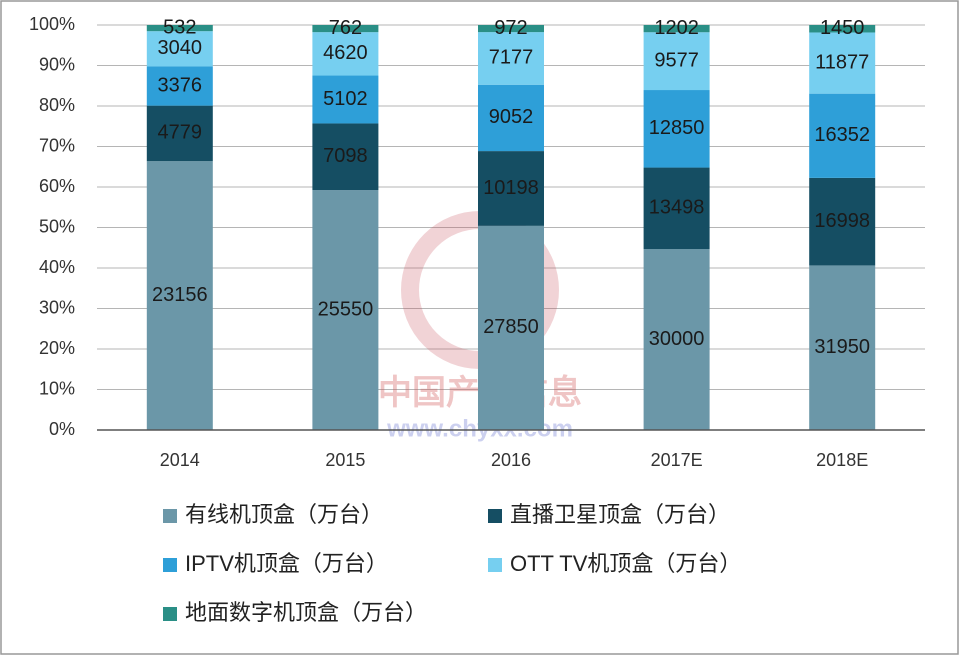  What do you see at coordinates (625, 563) in the screenshot?
I see `legend-label: OTT TV机顶盒（万台）` at bounding box center [625, 563].